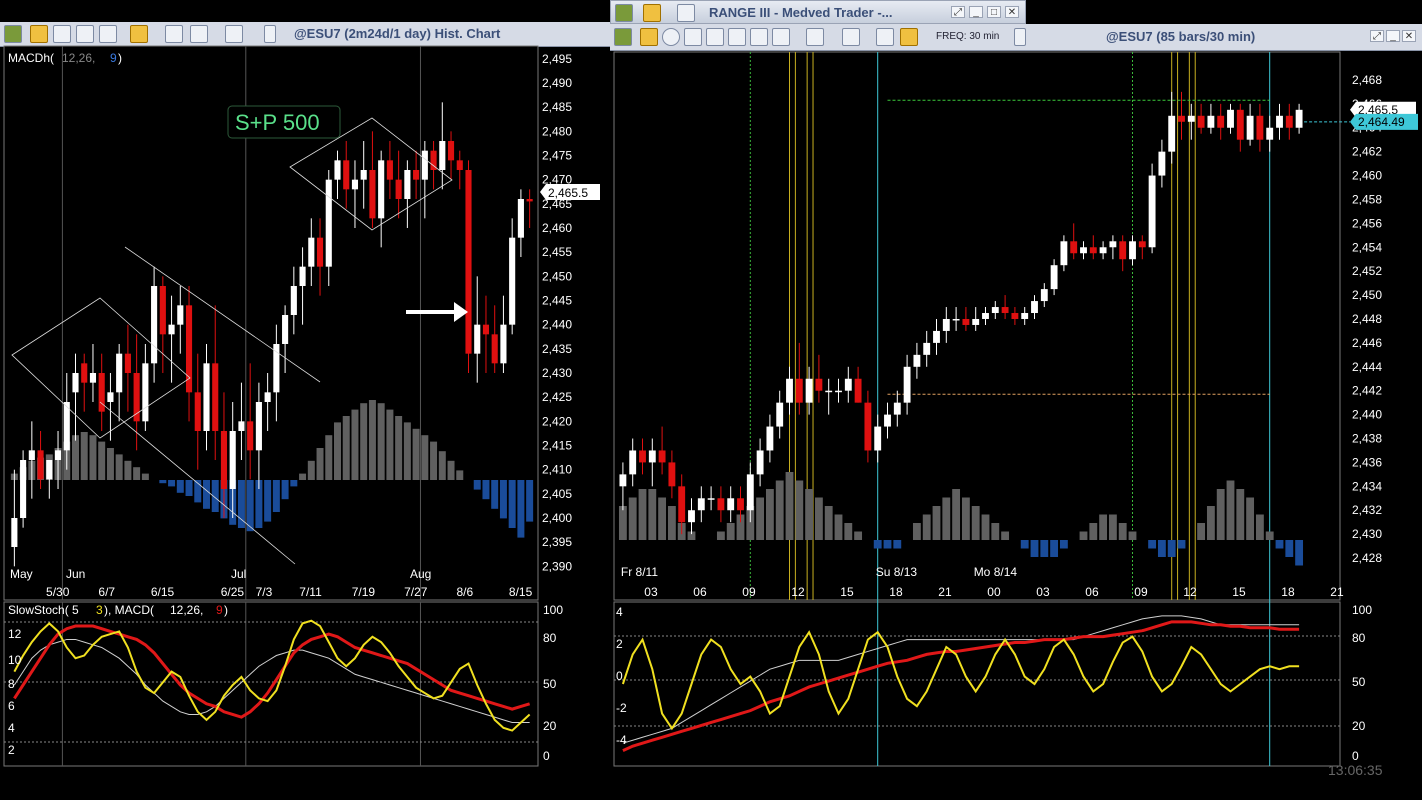 The image size is (1422, 800). I want to click on grid-icon, so click(715, 37).